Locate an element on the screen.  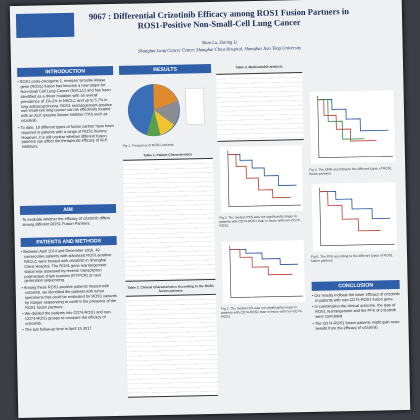
section-heading: RESULTS is located at coordinates (165, 69).